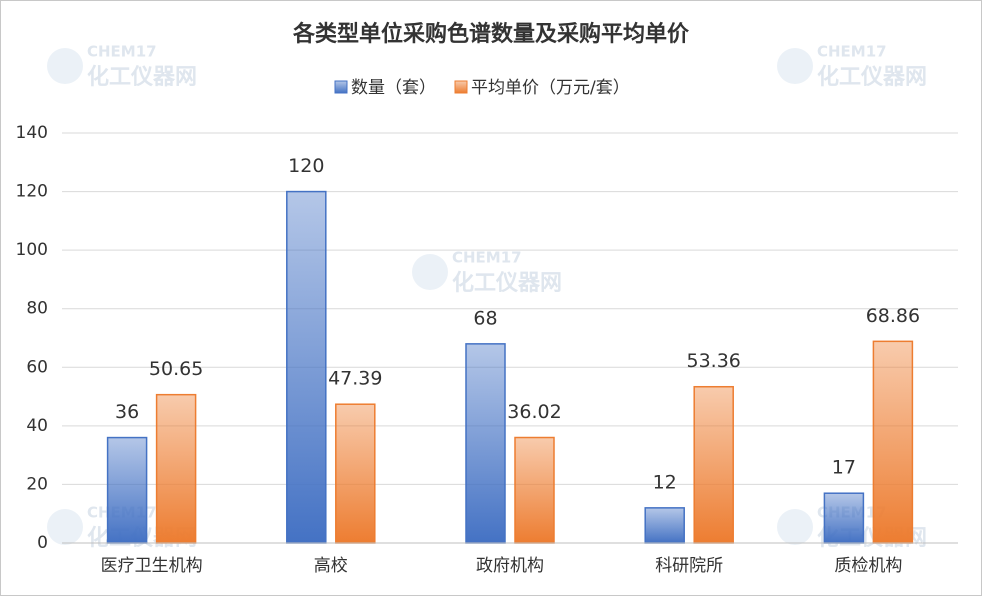 The height and width of the screenshot is (596, 982). I want to click on value-label: 53.36, so click(713, 361).